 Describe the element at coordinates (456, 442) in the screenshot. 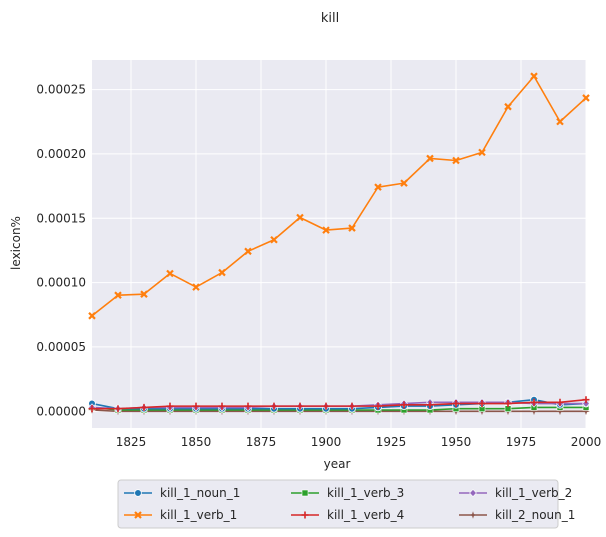

I see `x-tick-label: 1950` at that location.